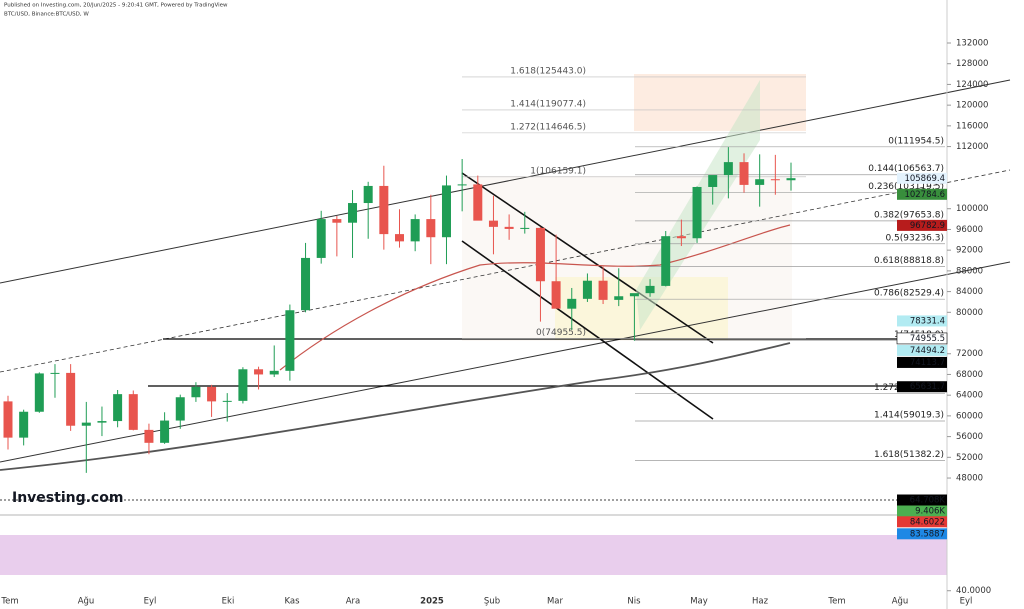  Describe the element at coordinates (760, 602) in the screenshot. I see `x-tick-label: Haz` at that location.